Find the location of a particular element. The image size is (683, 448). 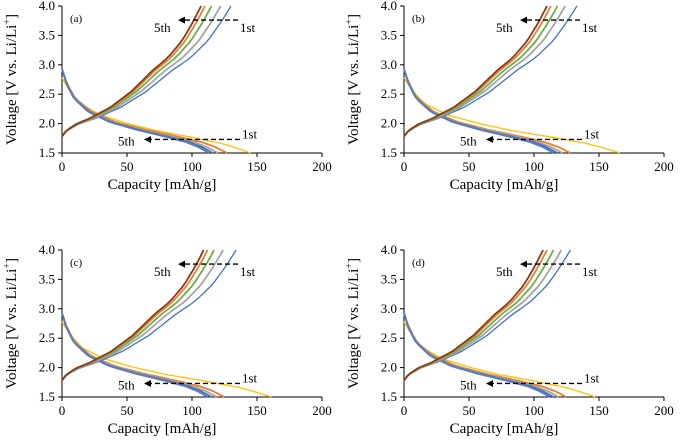

panel-label: (a) is located at coordinates (76, 19).